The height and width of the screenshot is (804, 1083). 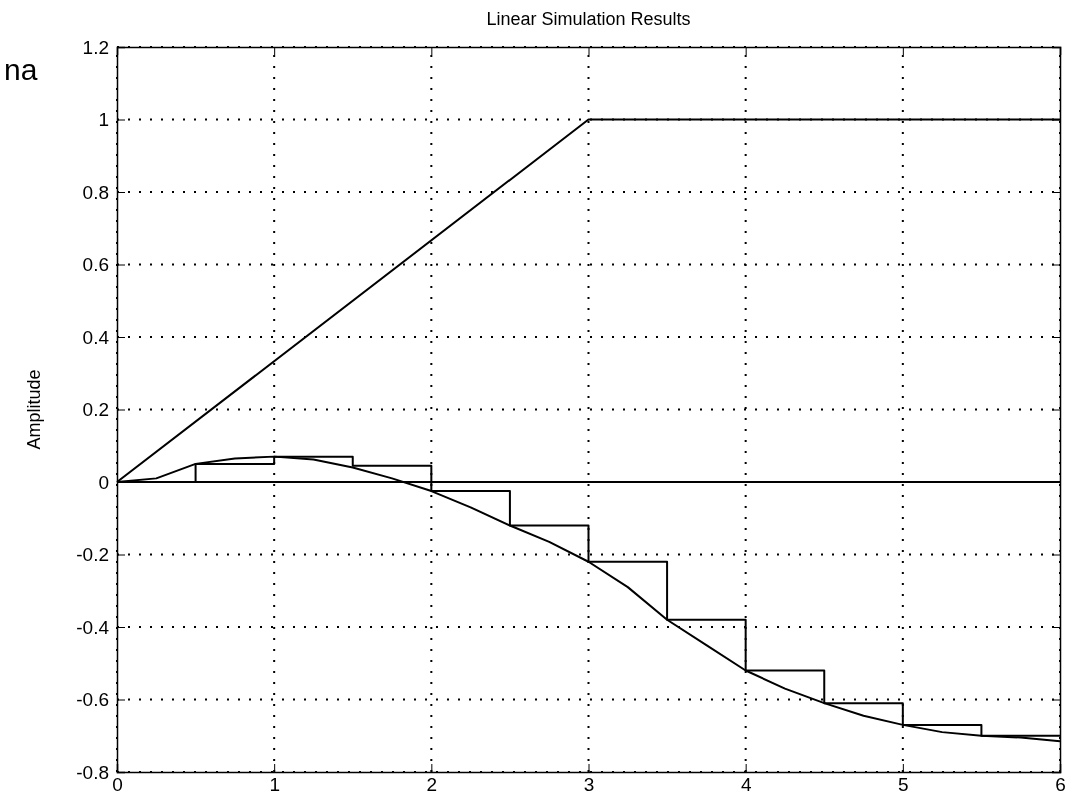 I want to click on y-tick-label: 0.6, so click(x=95, y=265).